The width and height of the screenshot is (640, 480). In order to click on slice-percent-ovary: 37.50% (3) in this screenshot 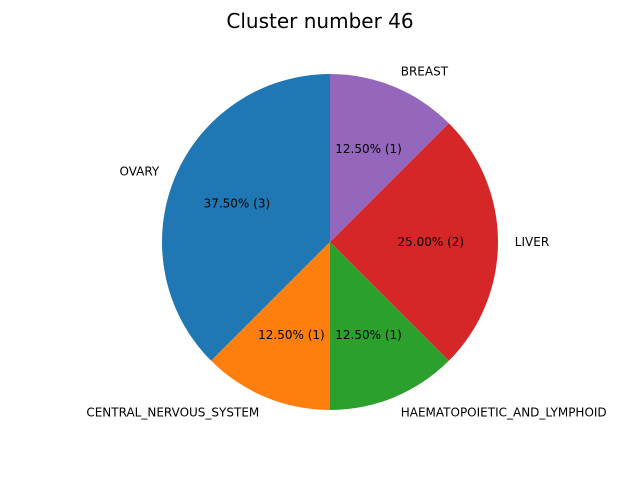, I will do `click(237, 203)`.